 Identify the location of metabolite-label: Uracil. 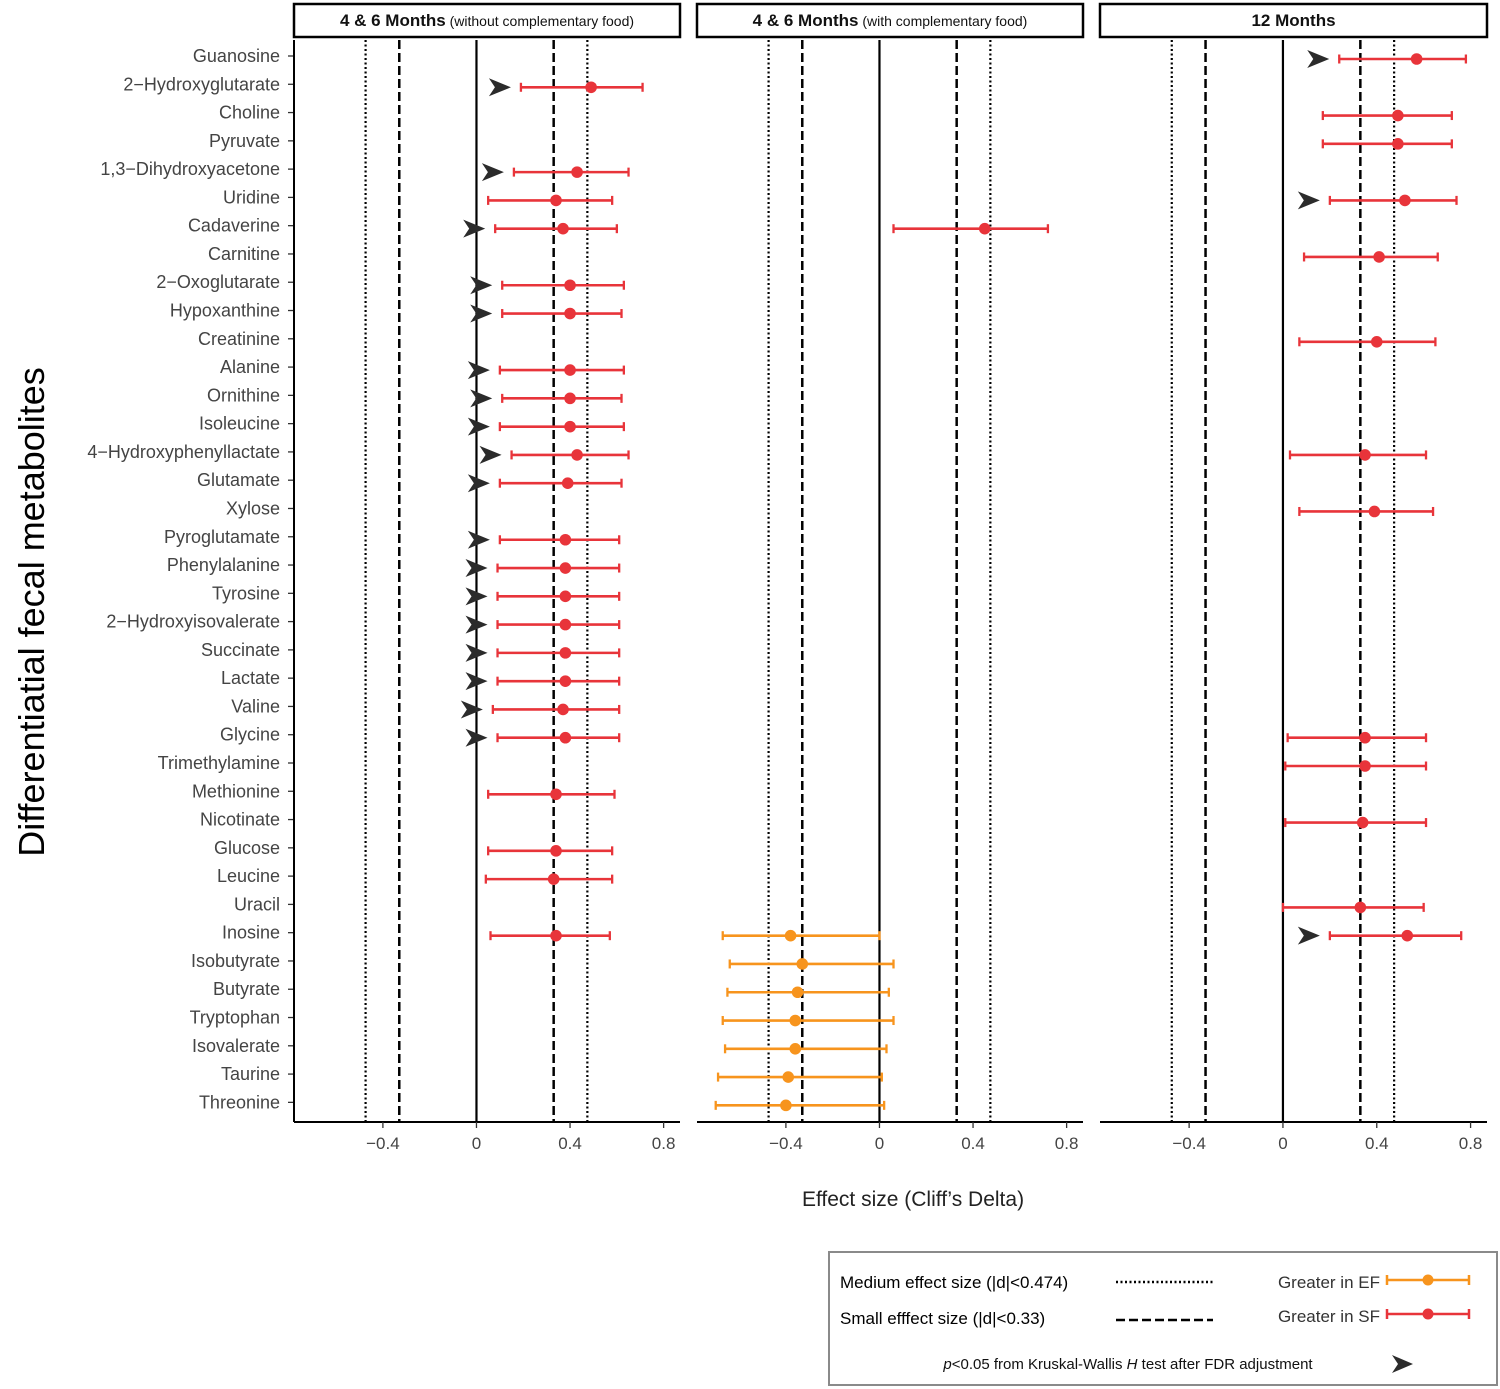
(257, 904).